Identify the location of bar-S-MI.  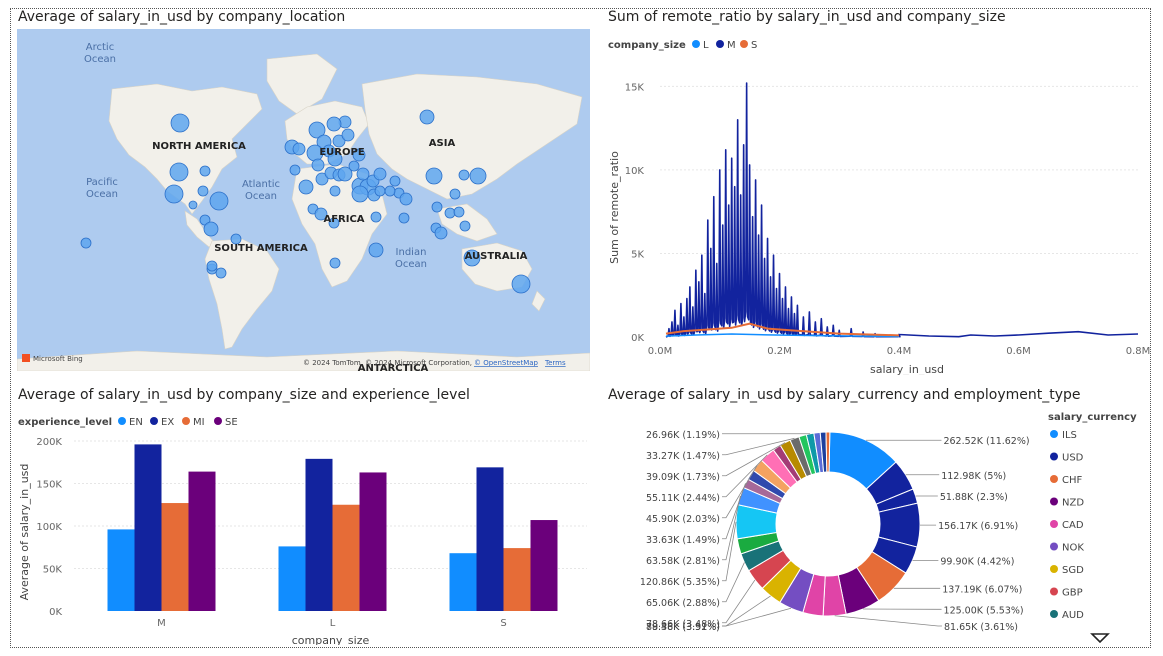
(517, 579).